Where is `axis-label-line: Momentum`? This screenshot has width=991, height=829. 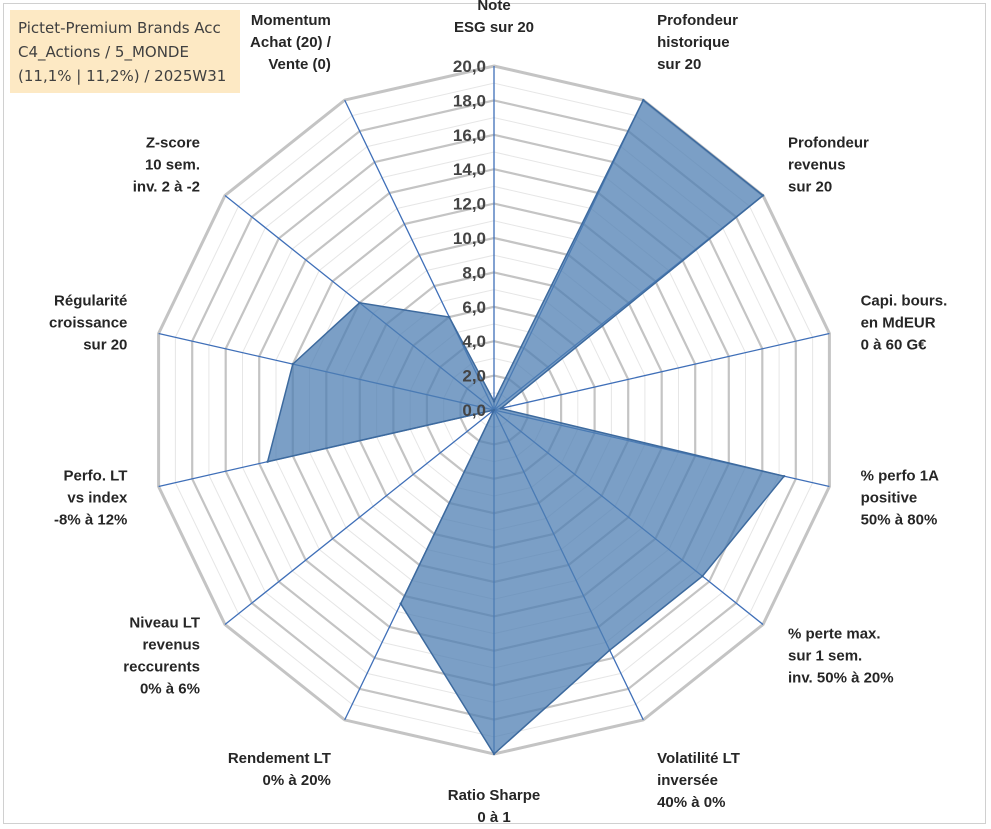 axis-label-line: Momentum is located at coordinates (291, 20).